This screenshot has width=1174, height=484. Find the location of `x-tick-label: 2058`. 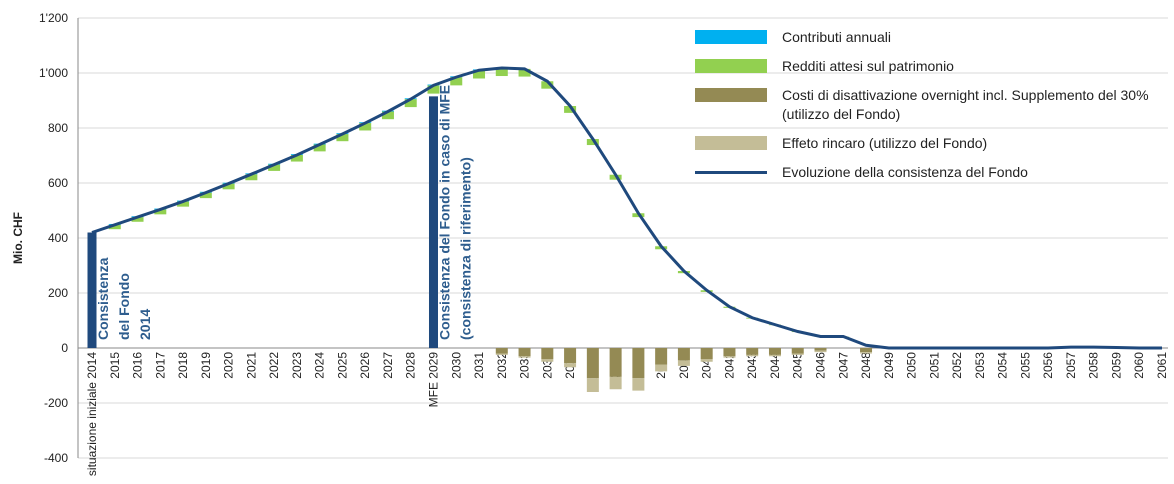

x-tick-label: 2058 is located at coordinates (1094, 365).